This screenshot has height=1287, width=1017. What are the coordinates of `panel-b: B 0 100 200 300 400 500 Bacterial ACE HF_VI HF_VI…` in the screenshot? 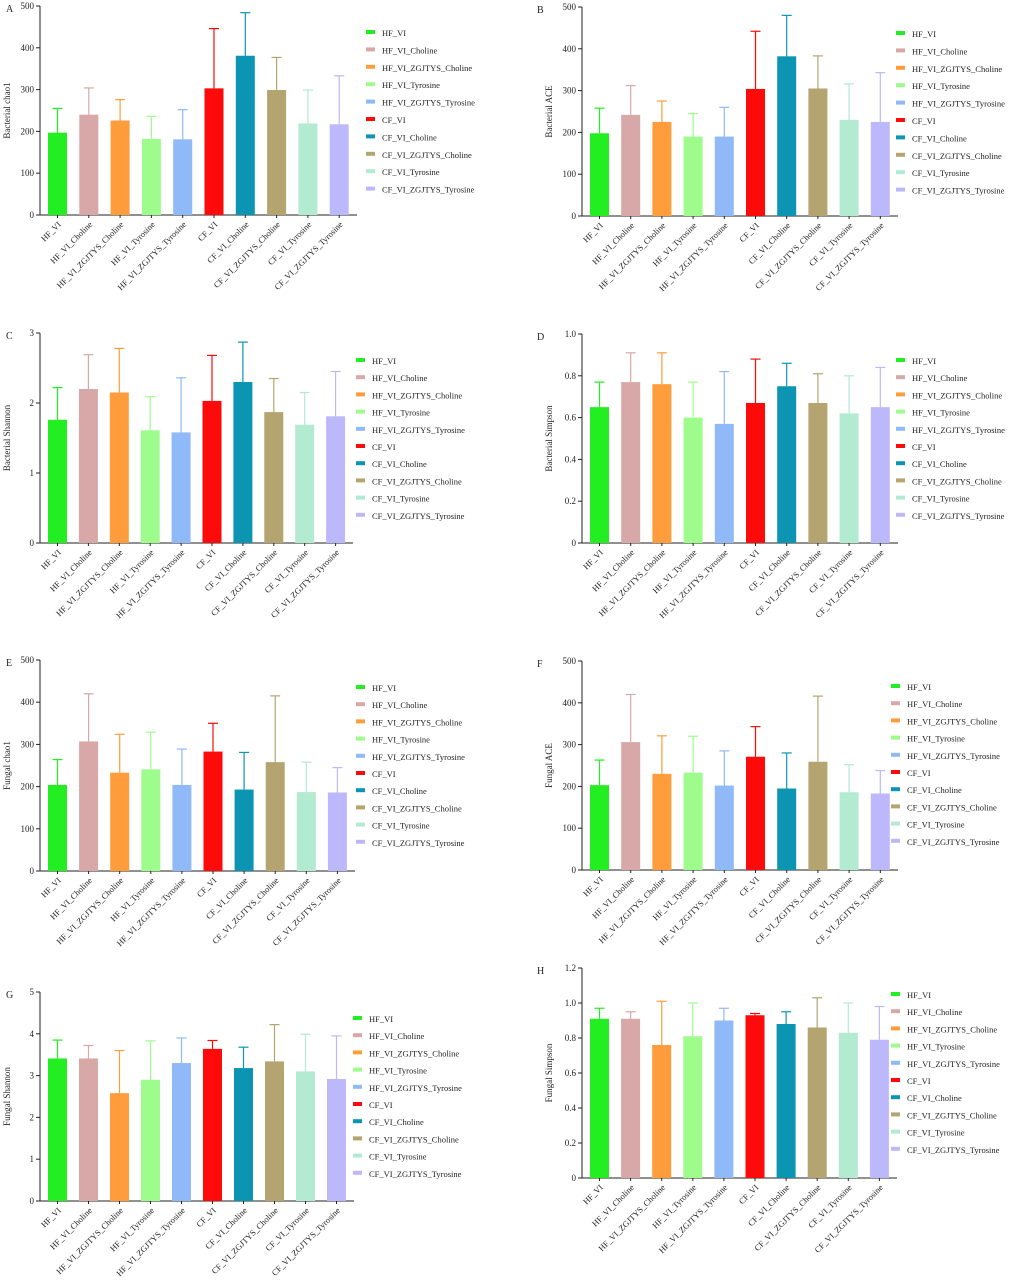 It's located at (771, 147).